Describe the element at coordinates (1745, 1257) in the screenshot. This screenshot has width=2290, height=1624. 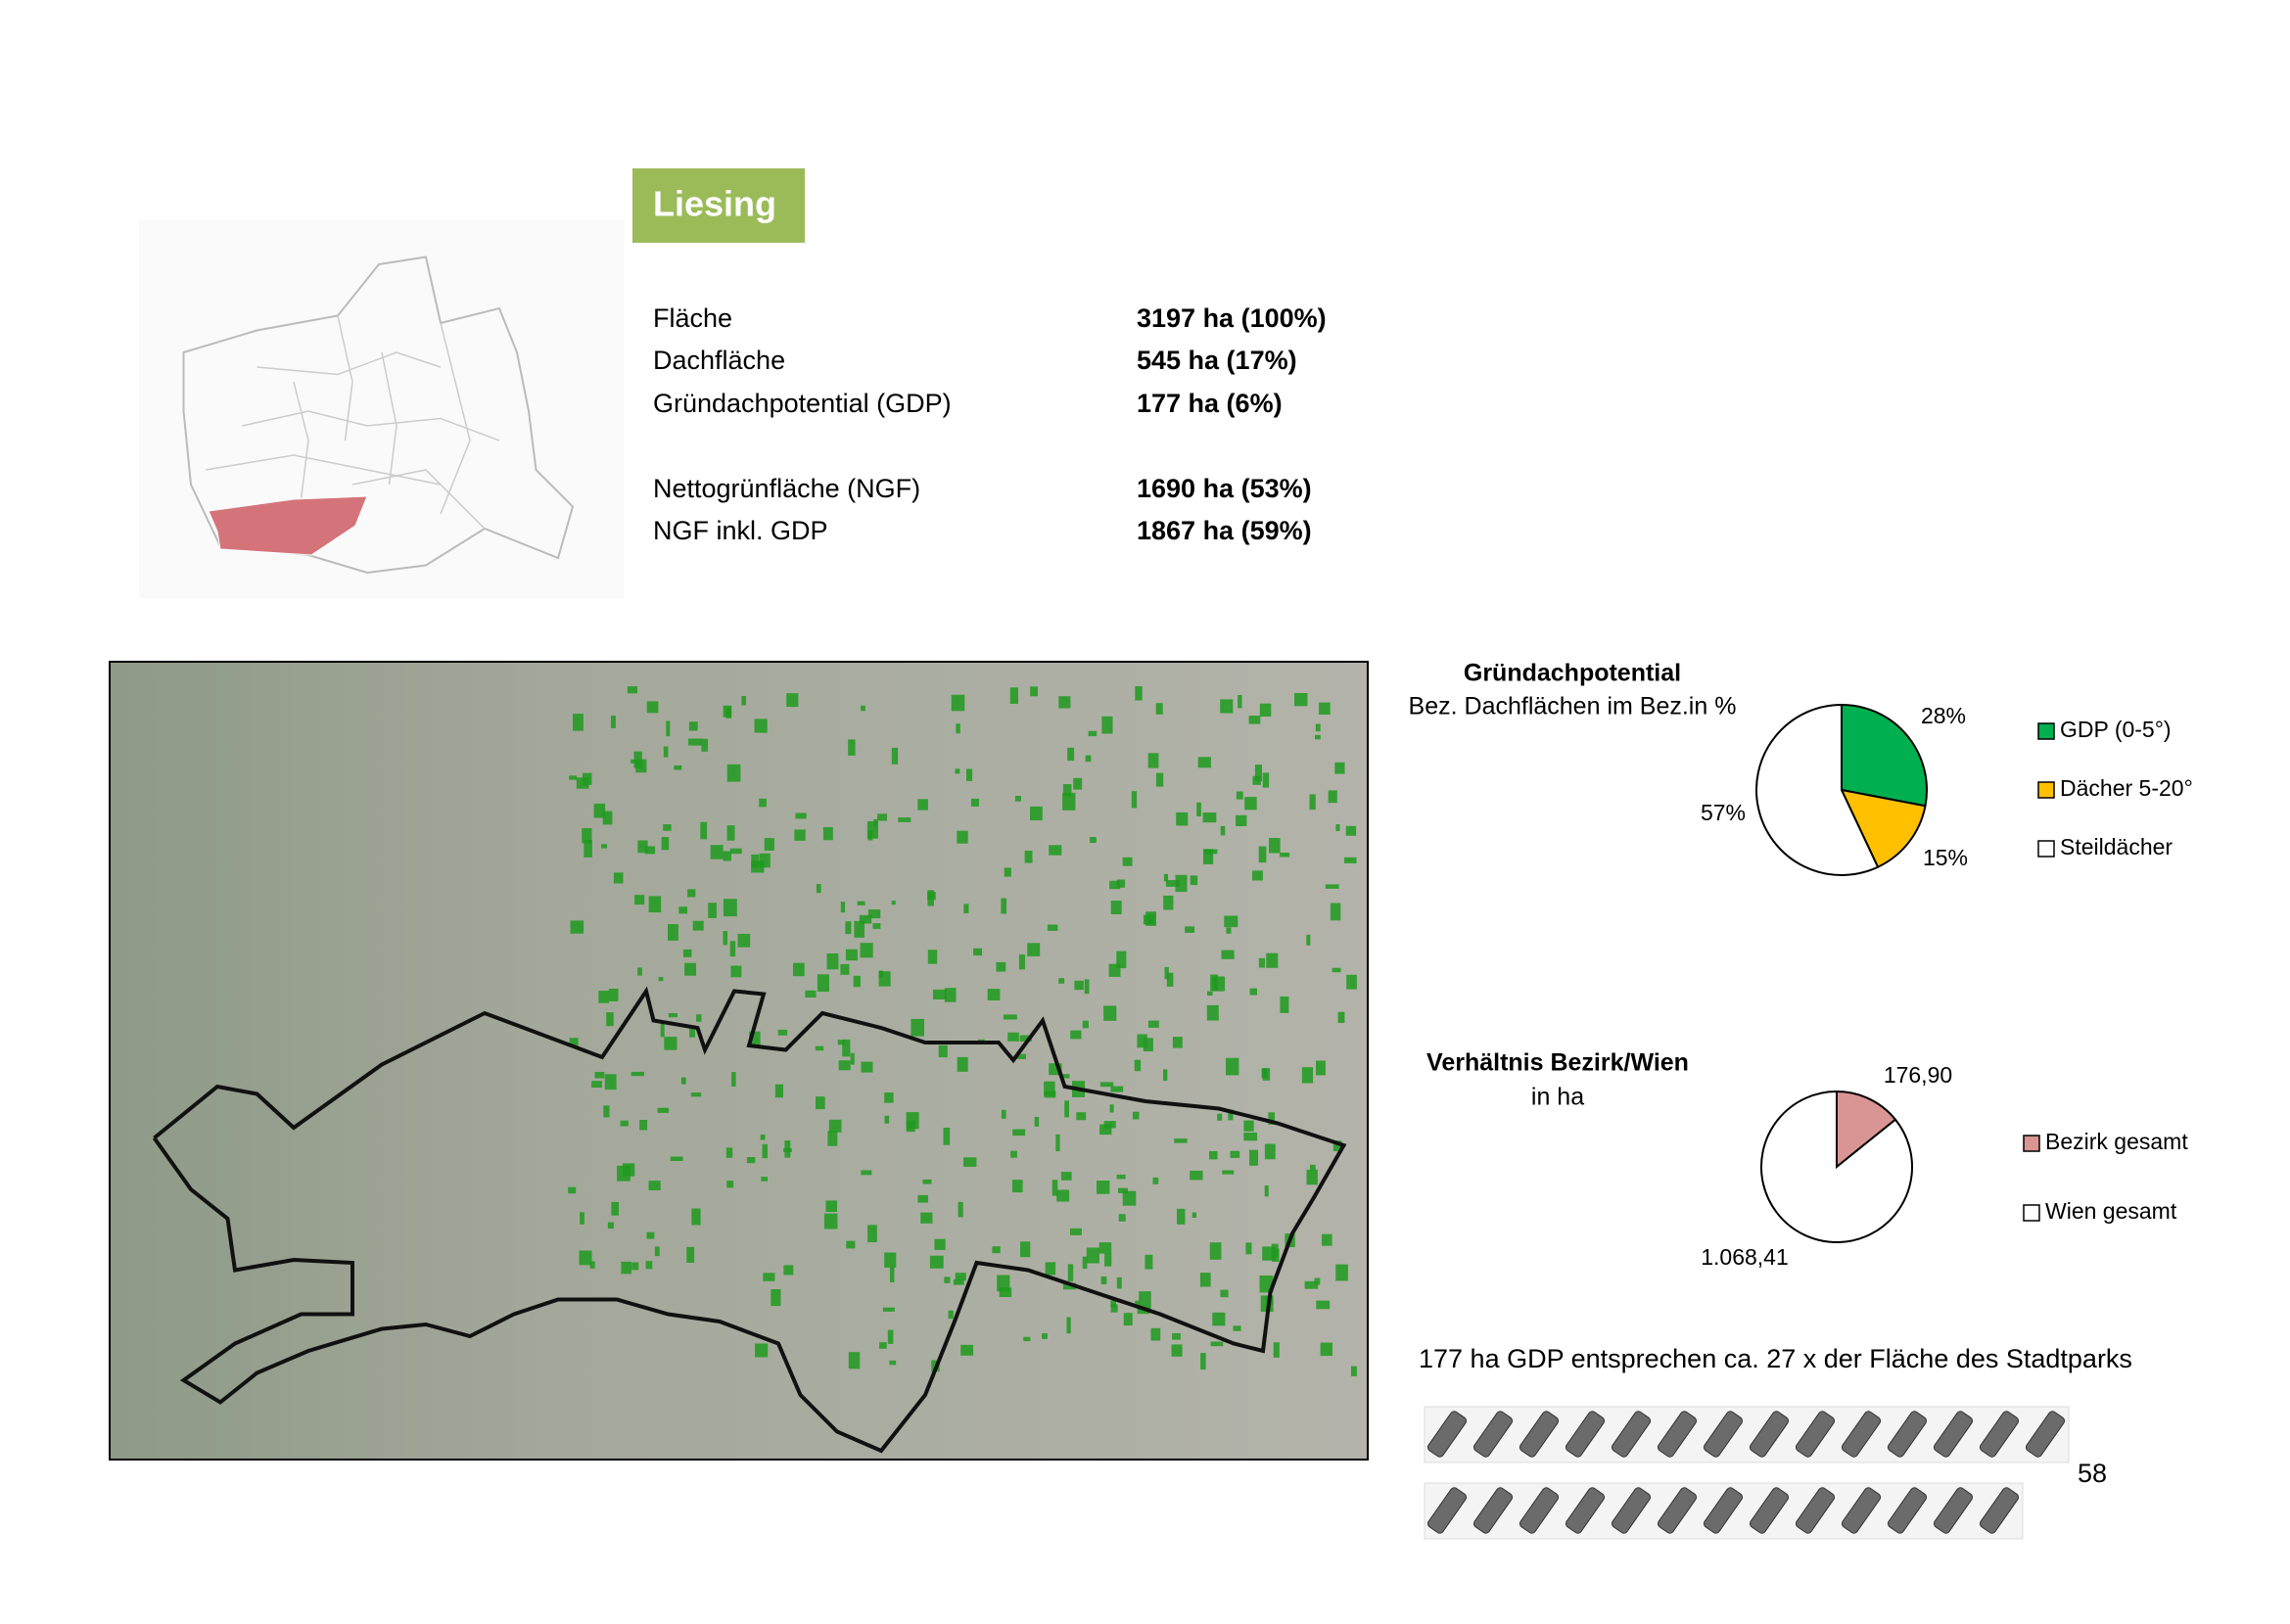
I see `slice-label: 1.068,41` at that location.